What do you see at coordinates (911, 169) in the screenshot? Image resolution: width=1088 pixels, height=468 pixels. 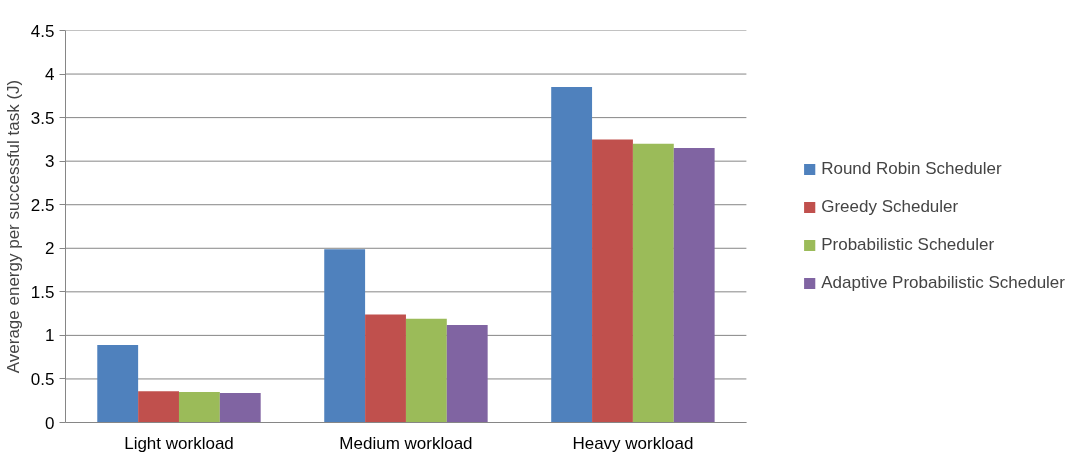 I see `legend-label: Round Robin Scheduler` at bounding box center [911, 169].